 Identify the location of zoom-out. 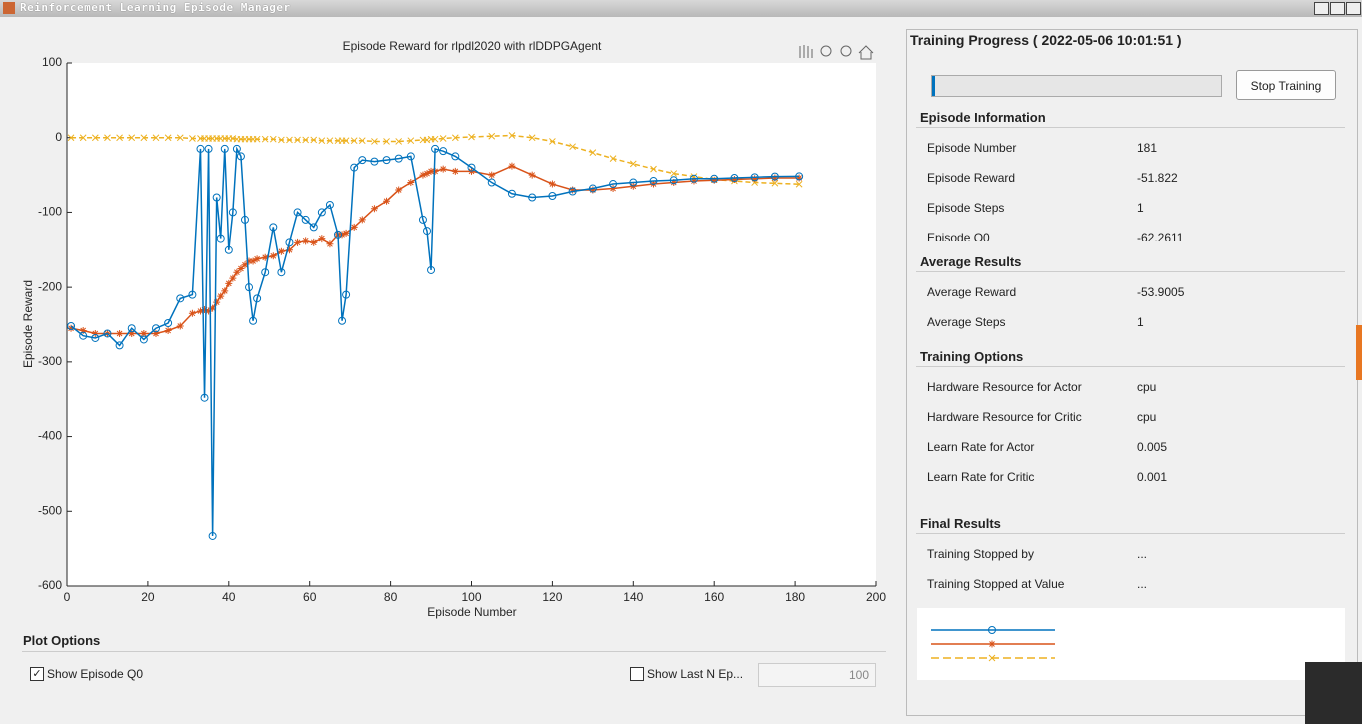
(846, 51).